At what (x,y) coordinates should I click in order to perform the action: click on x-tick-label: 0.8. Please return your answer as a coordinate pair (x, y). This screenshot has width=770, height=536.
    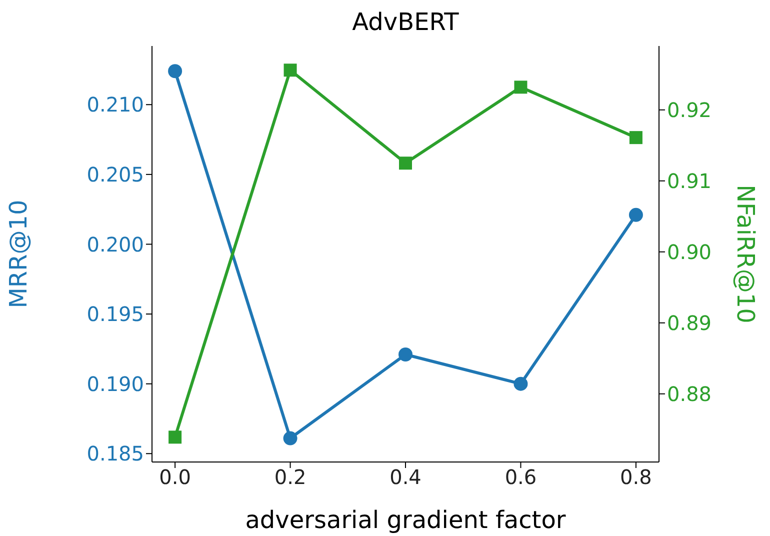
    Looking at the image, I should click on (636, 477).